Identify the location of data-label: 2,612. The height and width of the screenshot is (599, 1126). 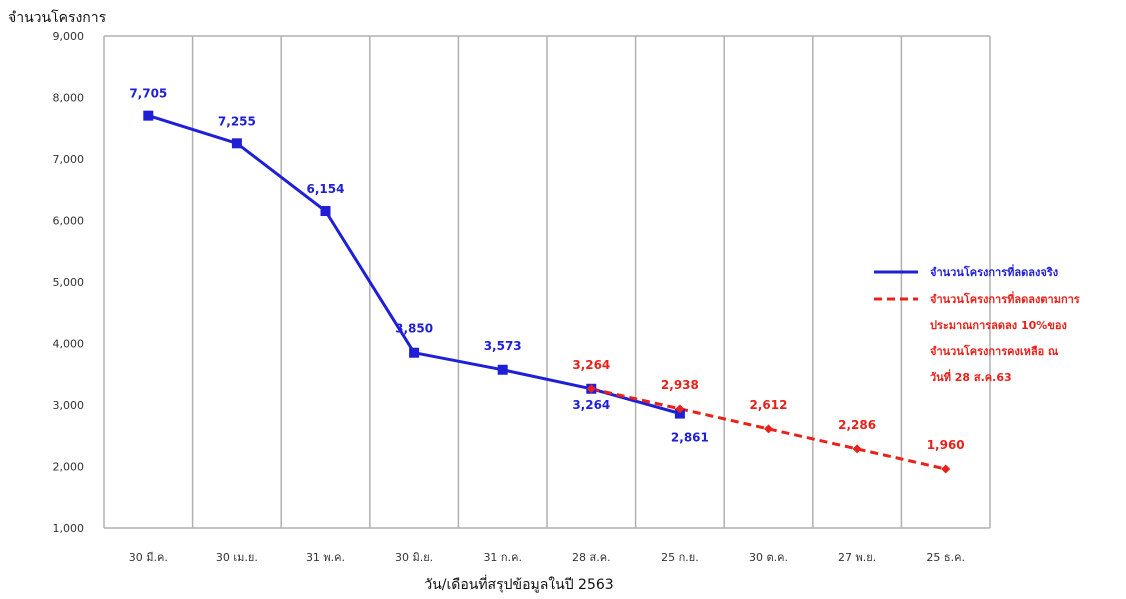
(769, 405).